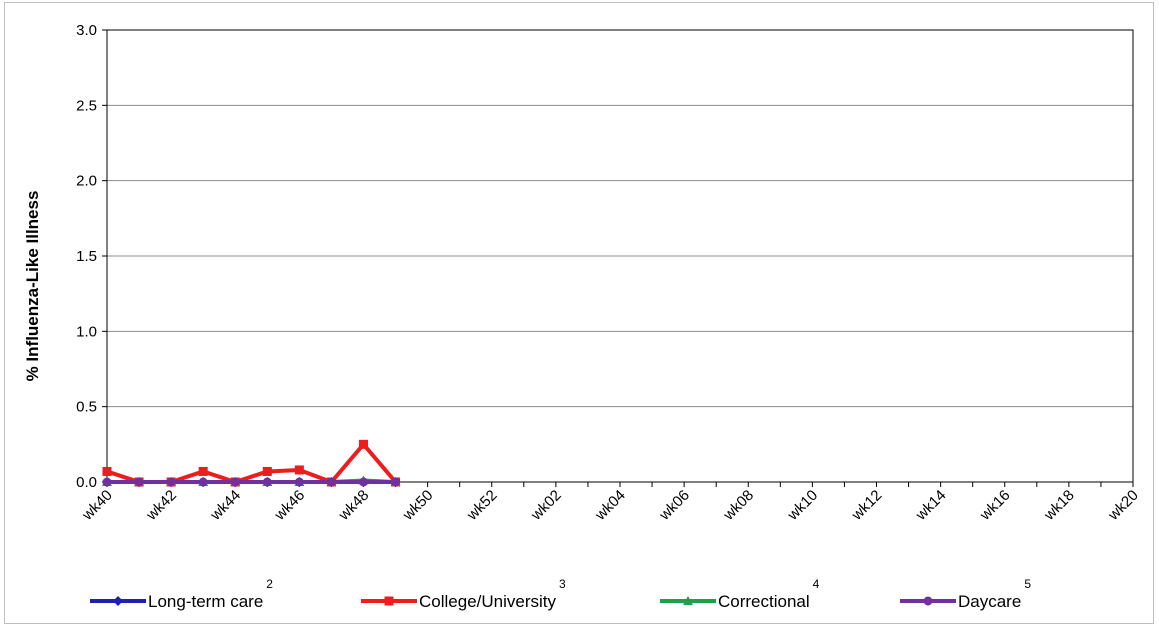 This screenshot has height=628, width=1159. I want to click on y-axis-label: % Influenza-Like Illness, so click(32, 286).